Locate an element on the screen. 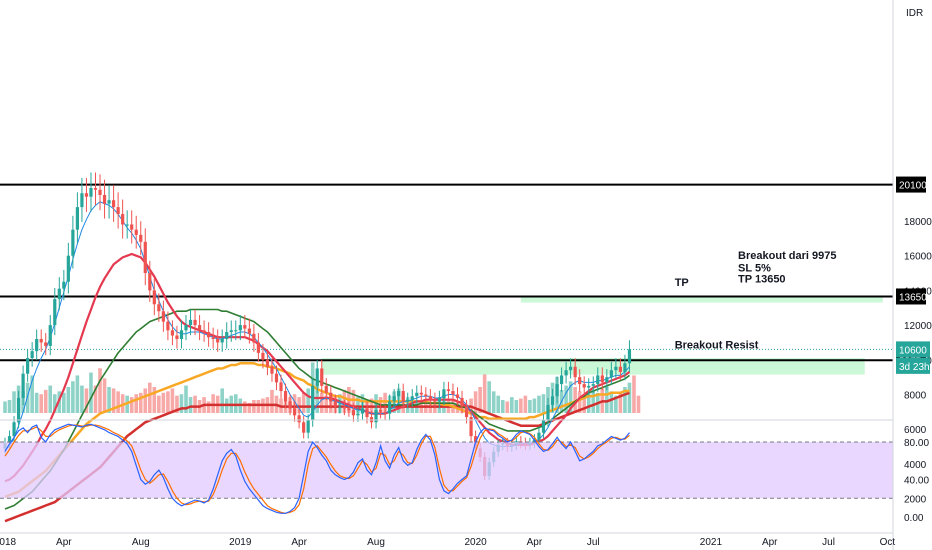 The image size is (932, 550). price-tag-label: 10600 is located at coordinates (913, 350).